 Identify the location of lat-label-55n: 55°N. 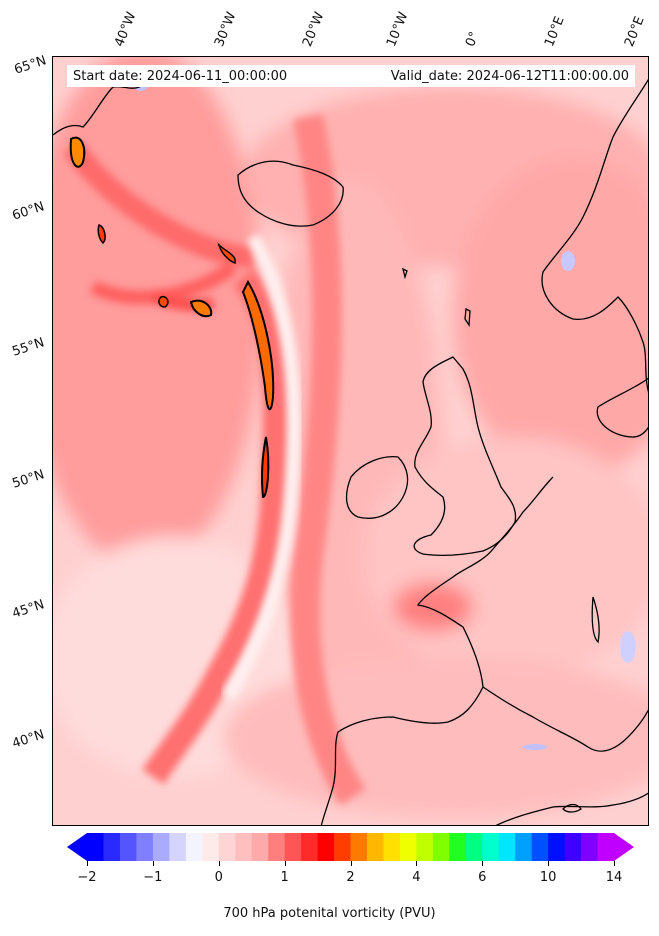
(28, 347).